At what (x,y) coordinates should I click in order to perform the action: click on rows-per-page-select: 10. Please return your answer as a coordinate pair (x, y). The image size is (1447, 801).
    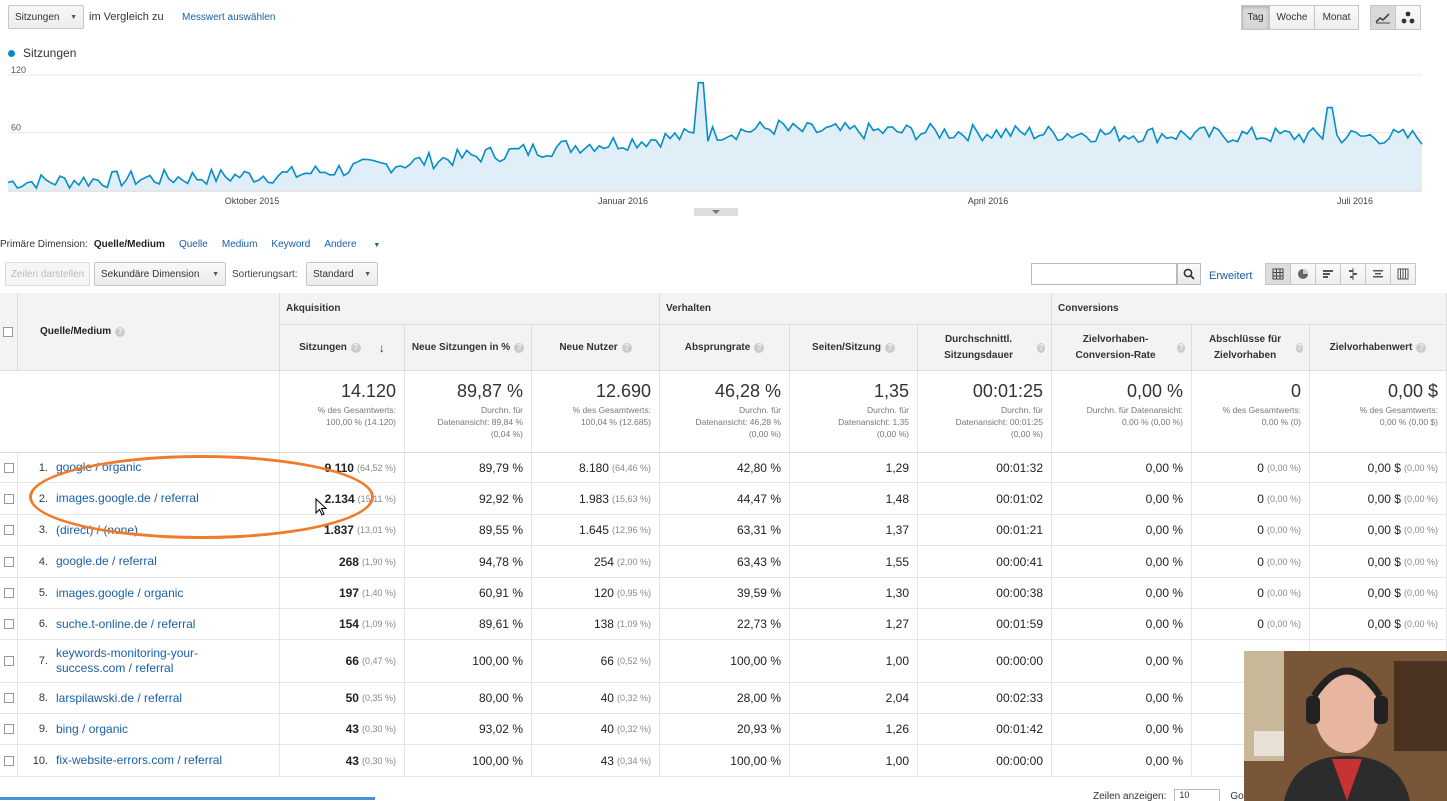
    Looking at the image, I should click on (1197, 795).